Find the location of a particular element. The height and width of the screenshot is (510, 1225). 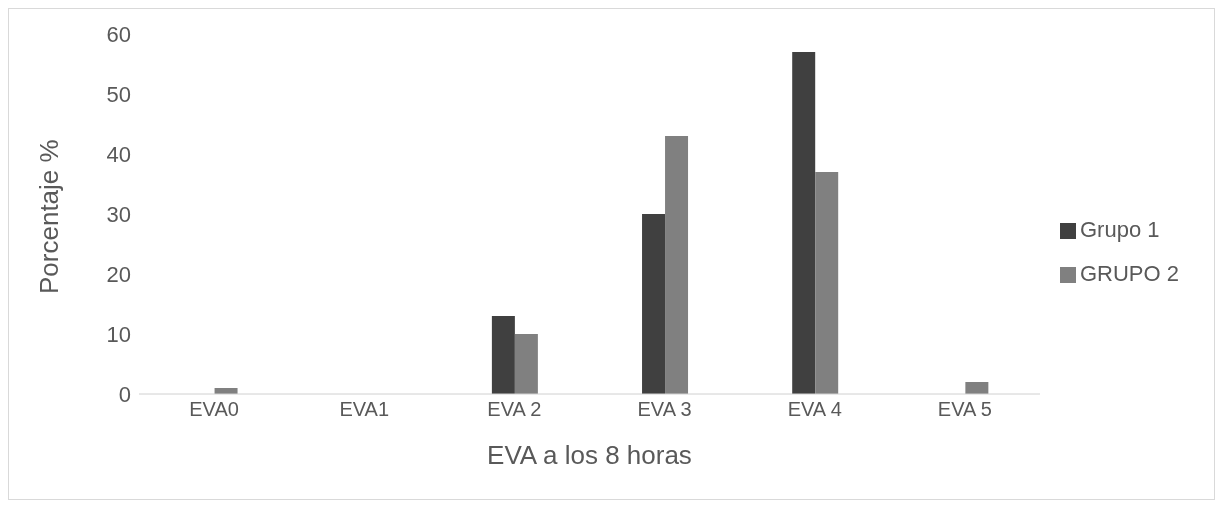

x-tick-label: EVA 2 is located at coordinates (514, 409).